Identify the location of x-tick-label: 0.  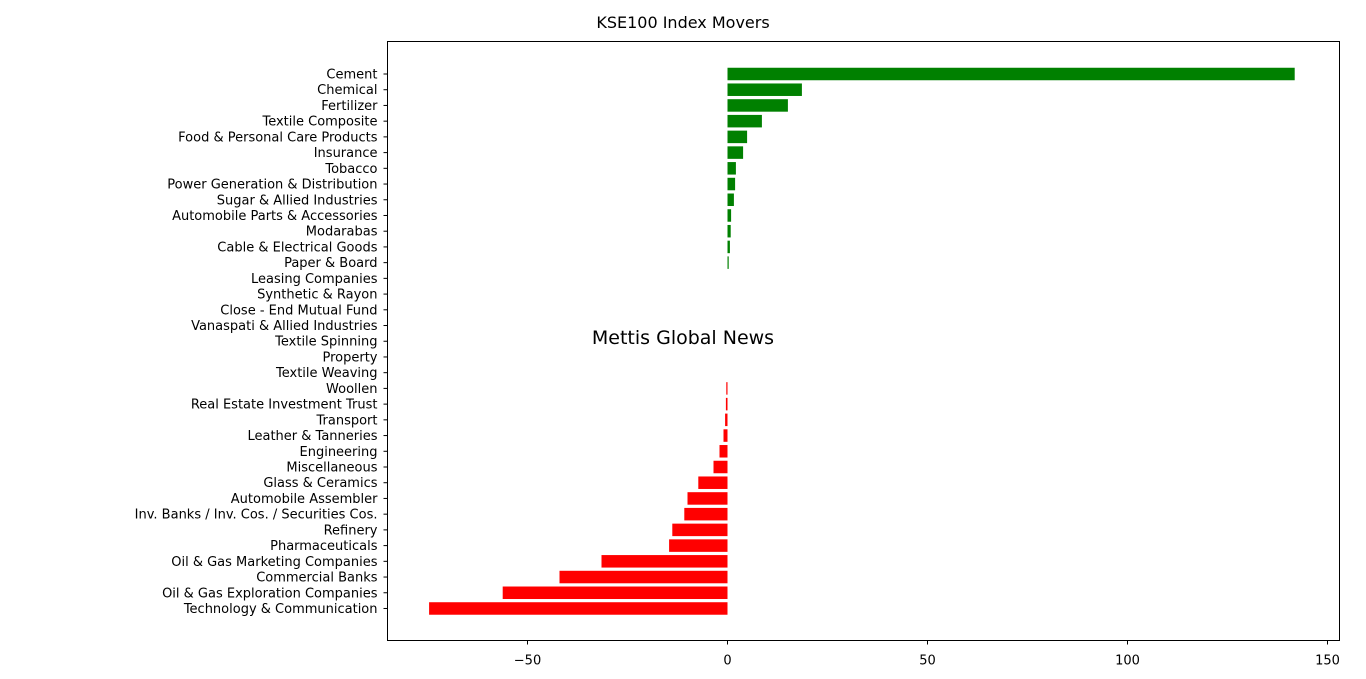
(727, 661).